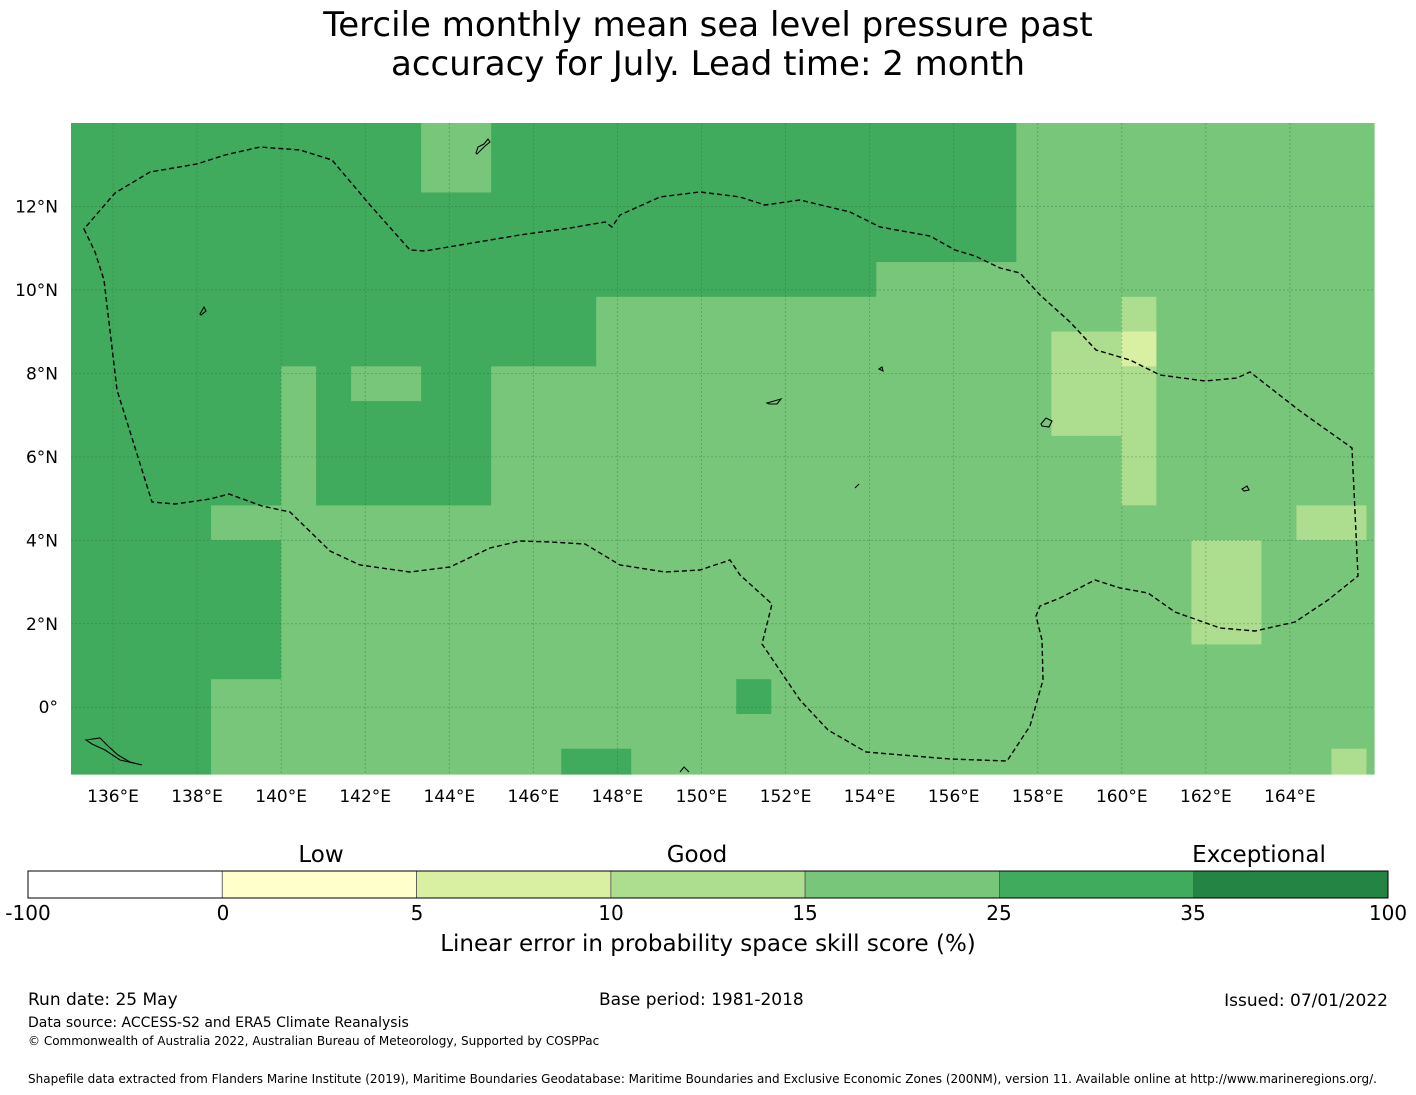 The width and height of the screenshot is (1416, 1095). Describe the element at coordinates (1306, 1001) in the screenshot. I see `issued-date: Issued: 07/01/2022` at that location.